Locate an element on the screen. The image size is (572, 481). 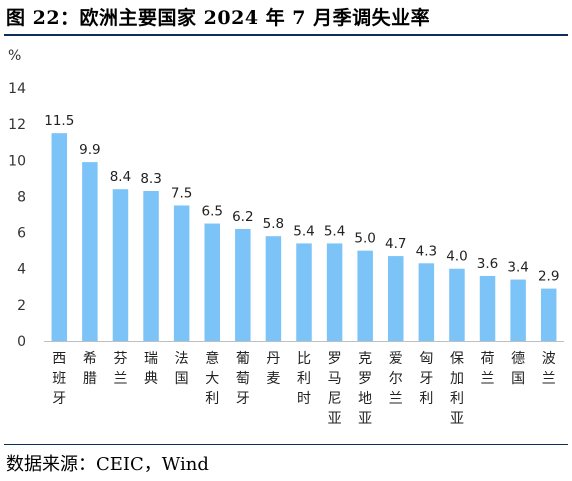
category-label-char: 法 is located at coordinates (182, 359).